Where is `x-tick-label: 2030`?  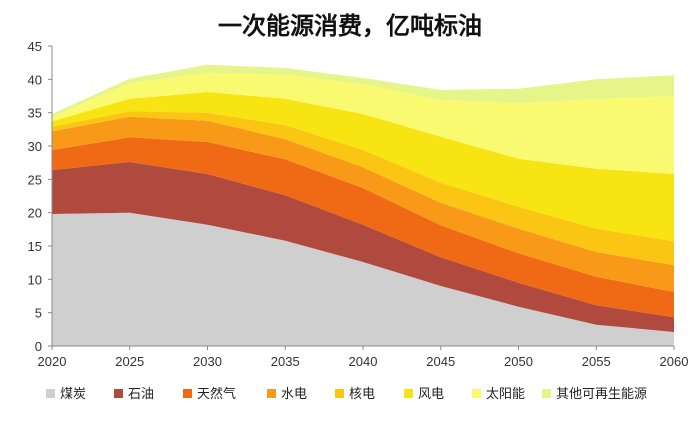 x-tick-label: 2030 is located at coordinates (207, 361).